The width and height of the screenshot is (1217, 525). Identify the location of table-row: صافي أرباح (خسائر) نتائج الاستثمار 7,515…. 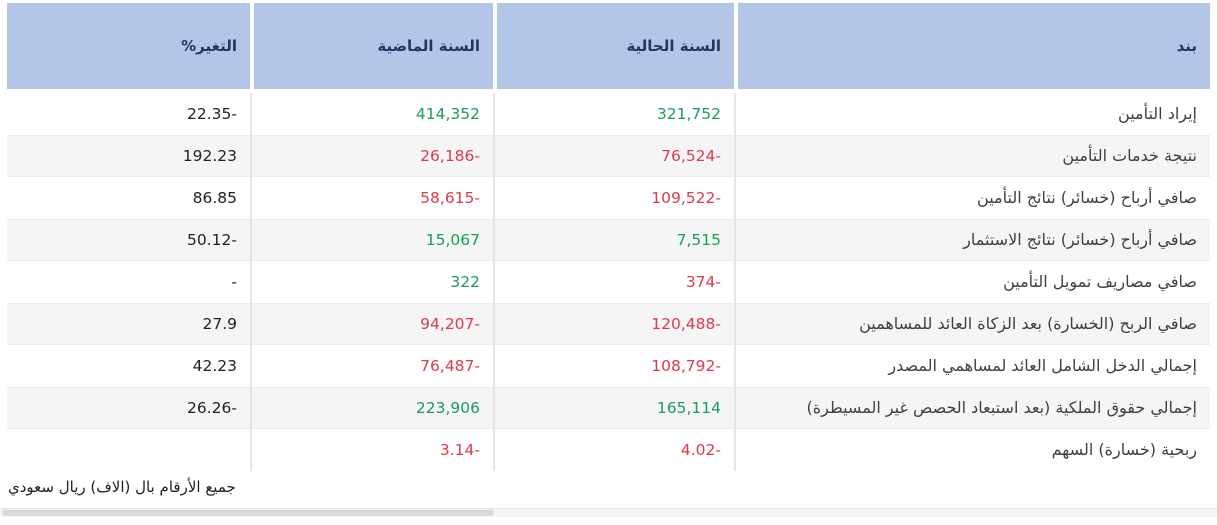
(608, 240).